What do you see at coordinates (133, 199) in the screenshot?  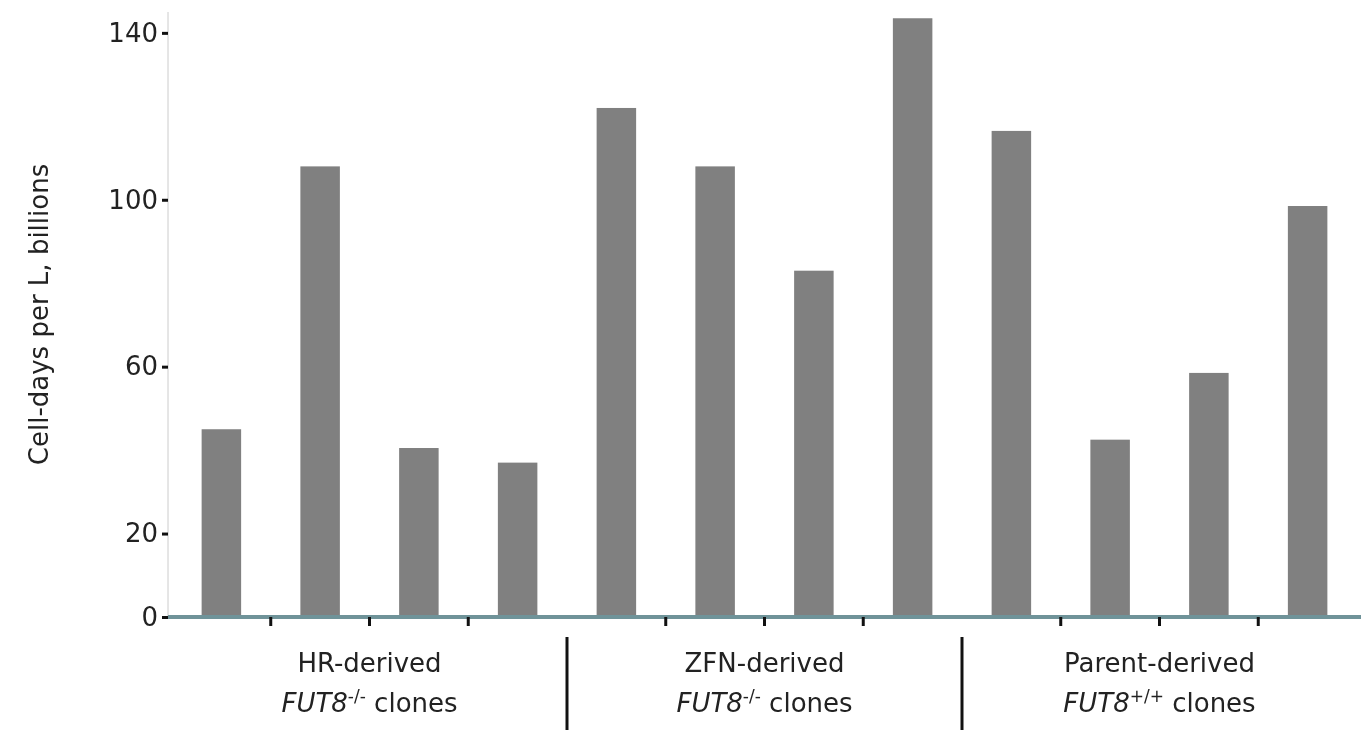 I see `y-tick-label: 100` at bounding box center [133, 199].